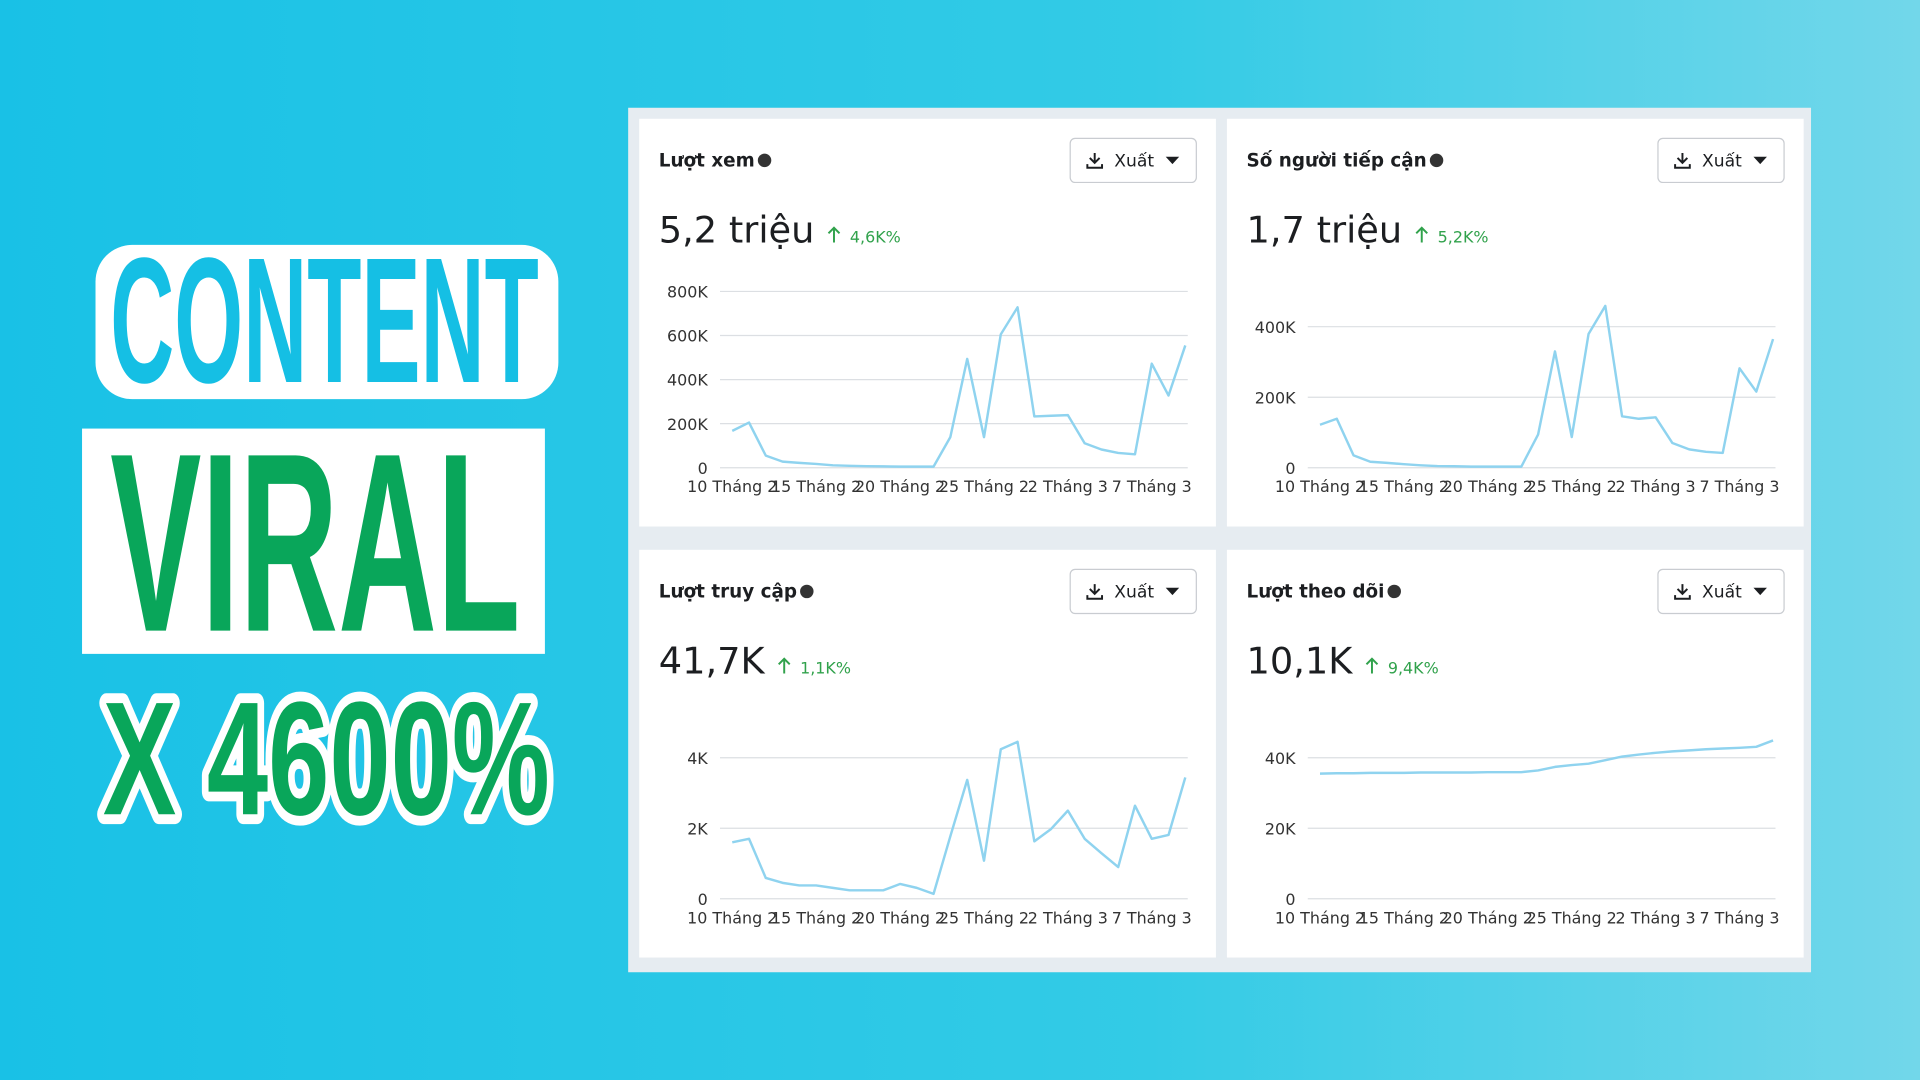 The height and width of the screenshot is (1080, 1920). What do you see at coordinates (687, 336) in the screenshot?
I see `y-tick-label: 600K` at bounding box center [687, 336].